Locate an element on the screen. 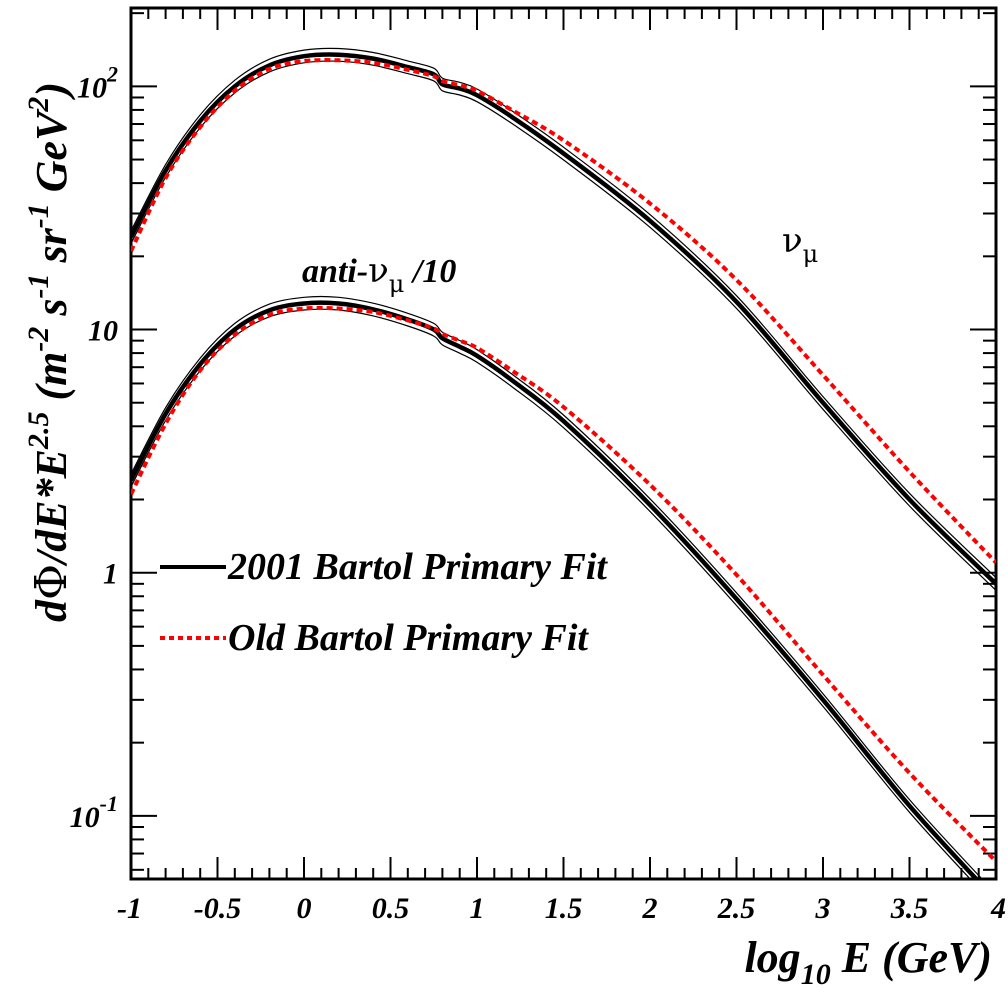 Image resolution: width=1008 pixels, height=1001 pixels. y-tick-label: 10 is located at coordinates (103, 331).